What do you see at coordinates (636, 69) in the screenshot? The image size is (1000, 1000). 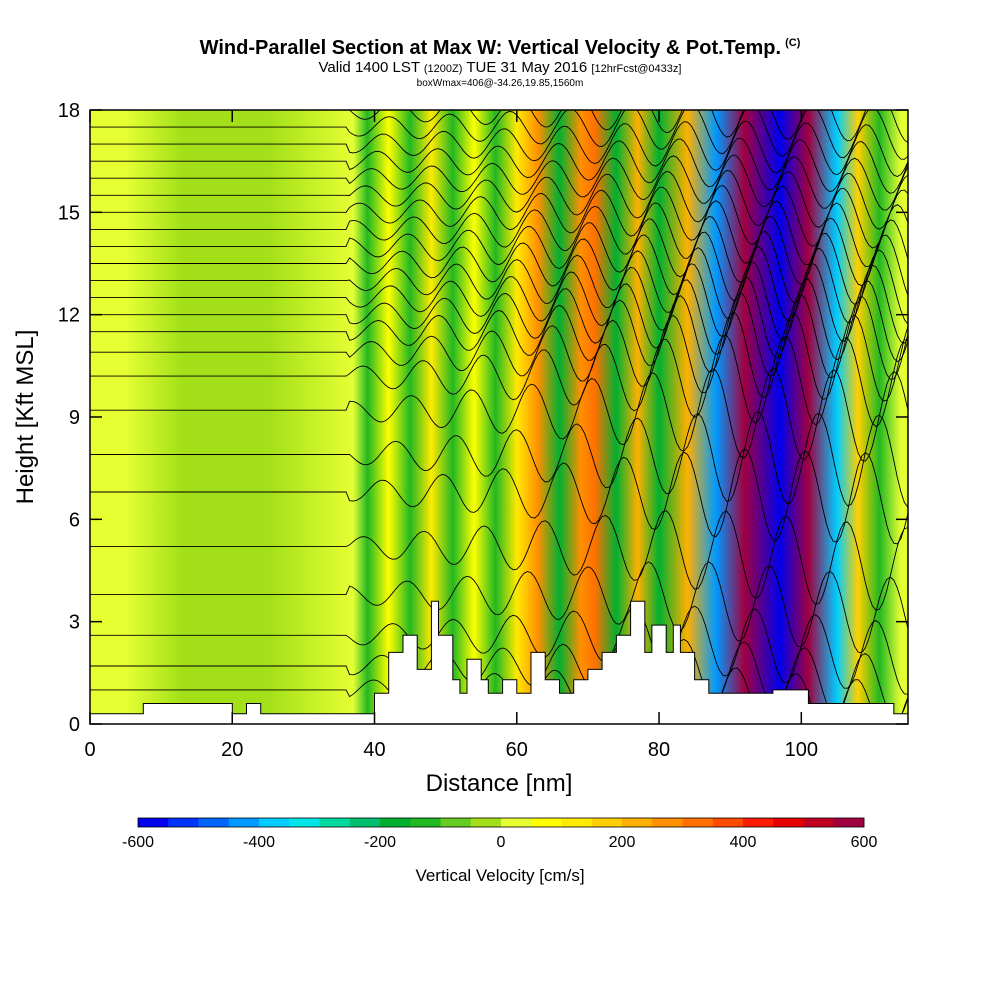 I see `forecast-info: [12hrFcst@0433z]` at bounding box center [636, 69].